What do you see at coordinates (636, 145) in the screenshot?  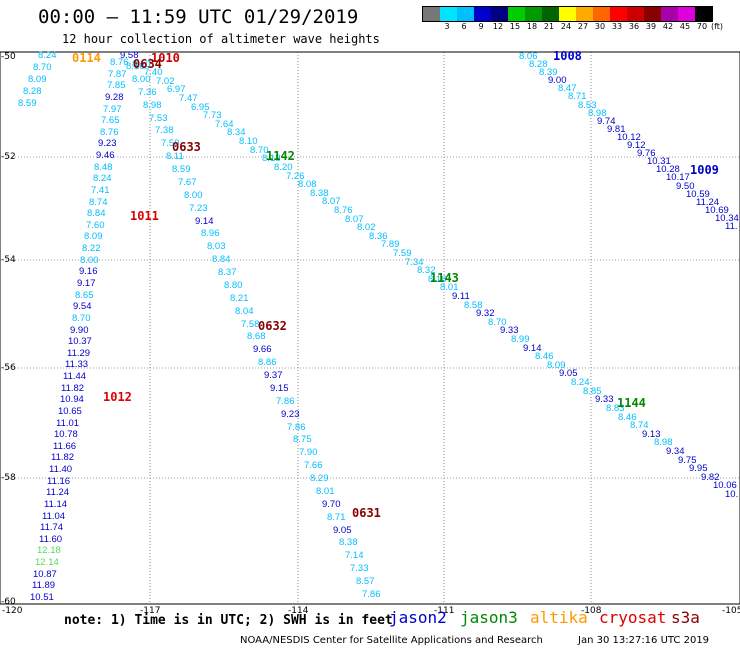 I see `wave-height-value: 9.12` at bounding box center [636, 145].